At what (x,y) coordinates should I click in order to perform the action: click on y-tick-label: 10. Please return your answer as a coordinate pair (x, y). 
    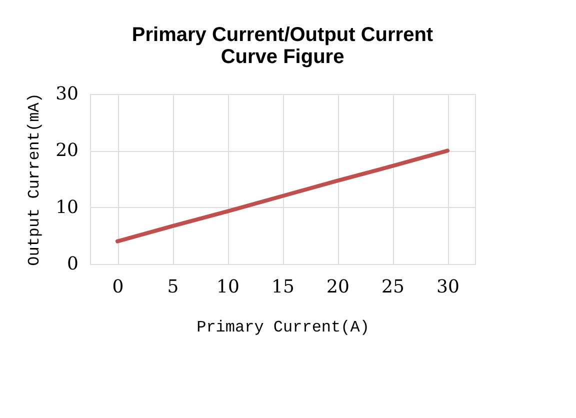
    Looking at the image, I should click on (67, 207).